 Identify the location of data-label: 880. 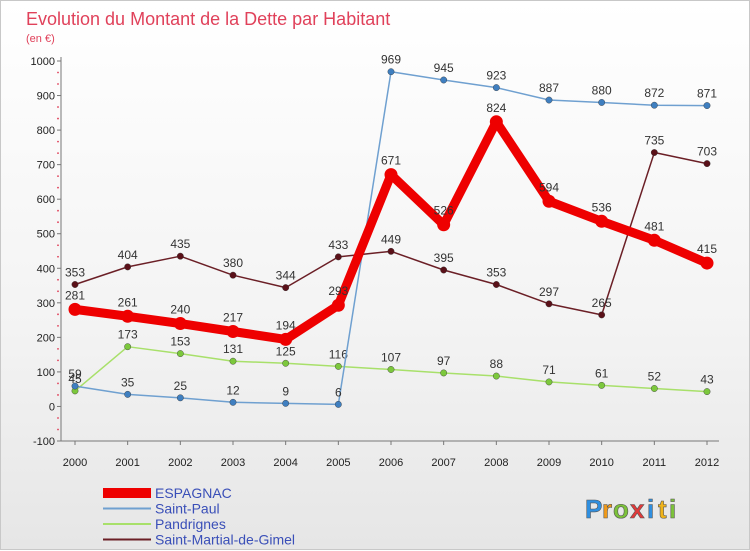
(602, 90).